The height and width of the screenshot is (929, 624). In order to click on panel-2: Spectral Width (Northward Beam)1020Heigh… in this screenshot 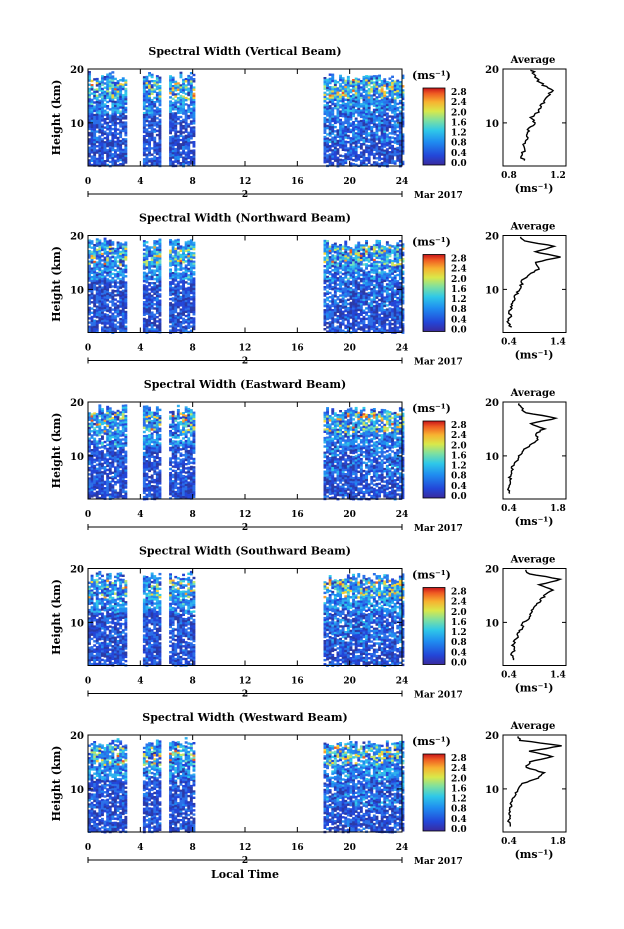, I will do `click(308, 290)`.